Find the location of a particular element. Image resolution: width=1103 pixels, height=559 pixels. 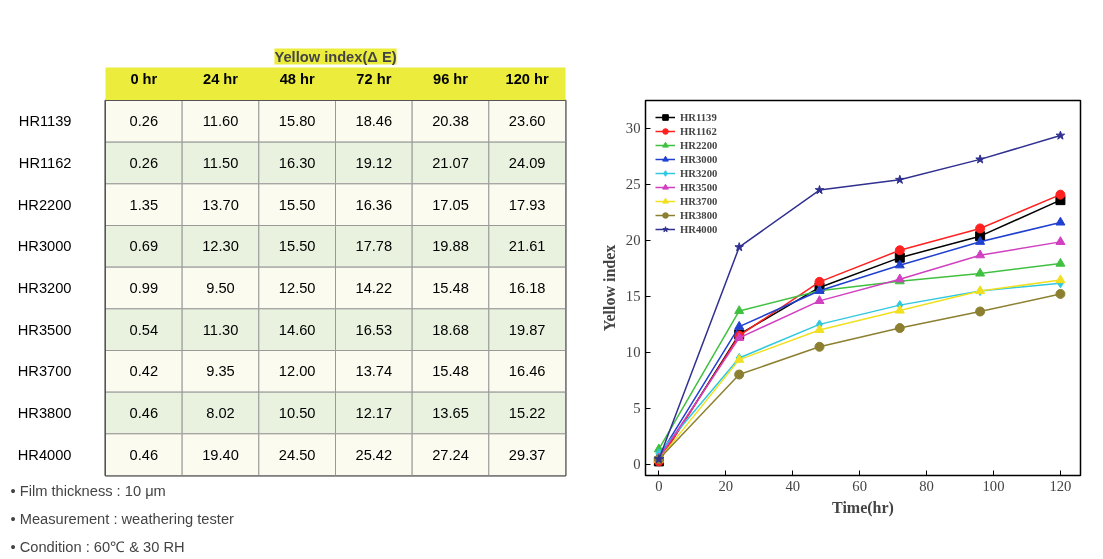

text: • Film thickness : 10 μm is located at coordinates (88, 490).